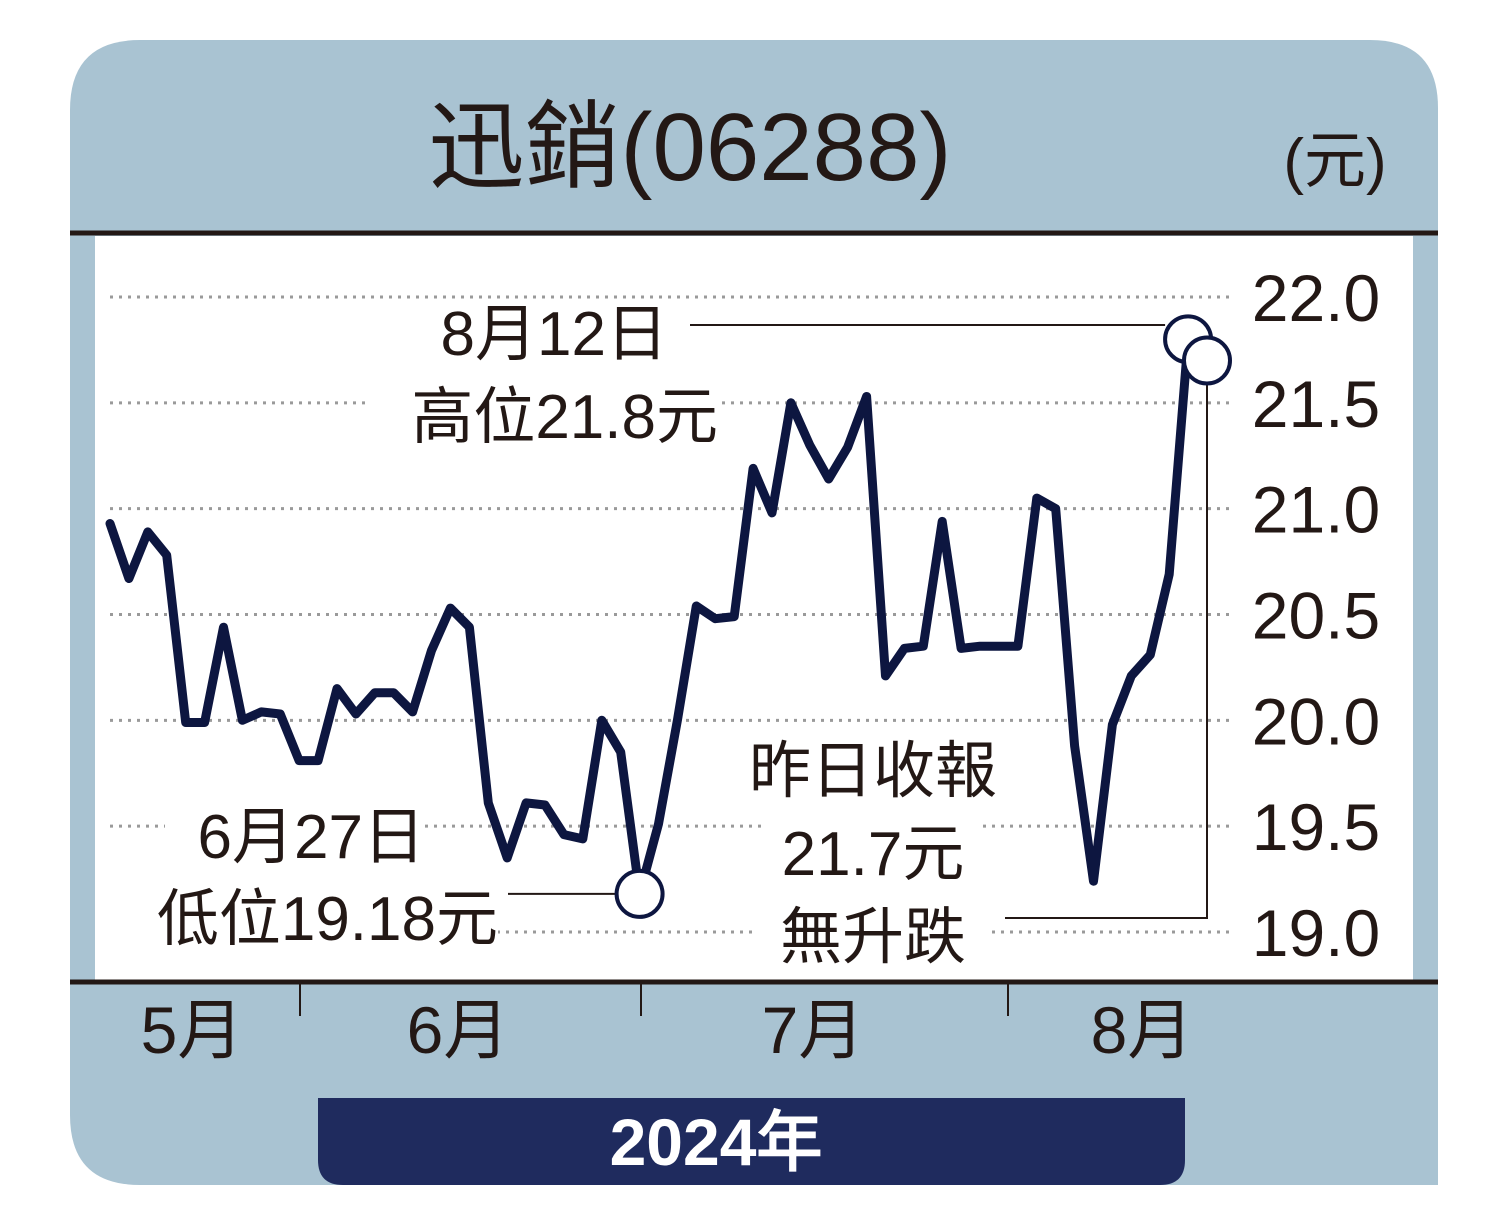  What do you see at coordinates (554, 334) in the screenshot?
I see `high-date-label: 8月12日` at bounding box center [554, 334].